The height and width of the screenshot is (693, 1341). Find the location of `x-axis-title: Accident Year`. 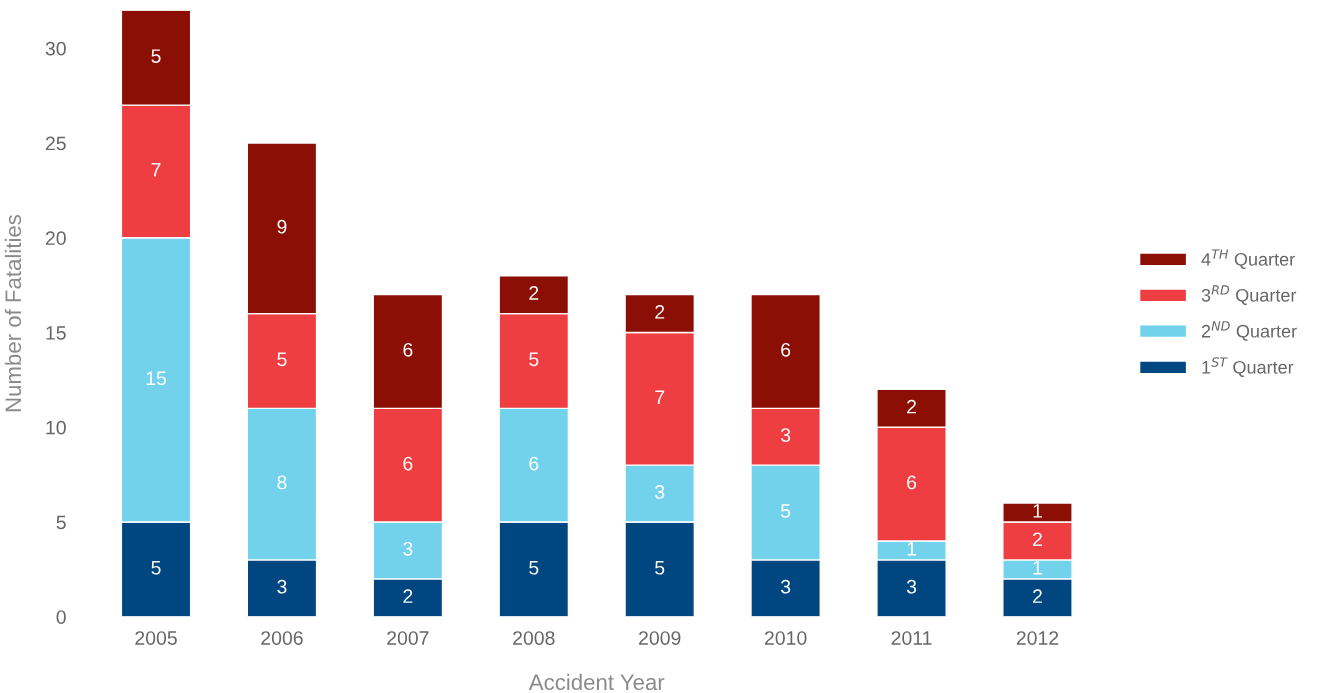

x-axis-title: Accident Year is located at coordinates (596, 682).